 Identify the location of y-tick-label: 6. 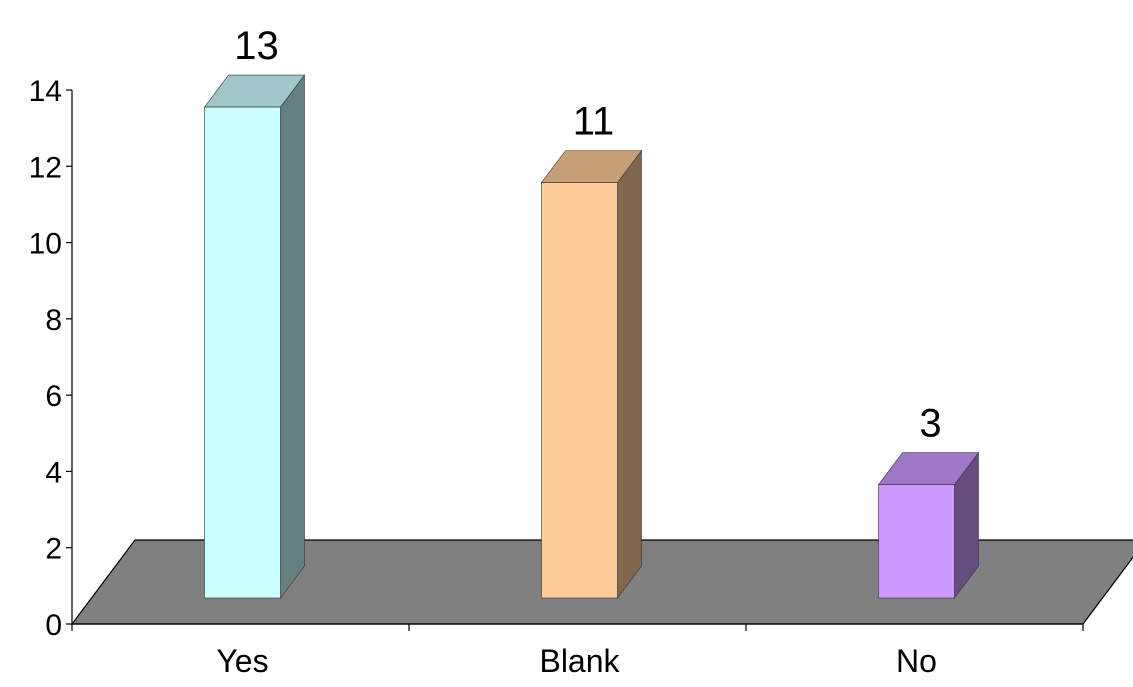
(53, 396).